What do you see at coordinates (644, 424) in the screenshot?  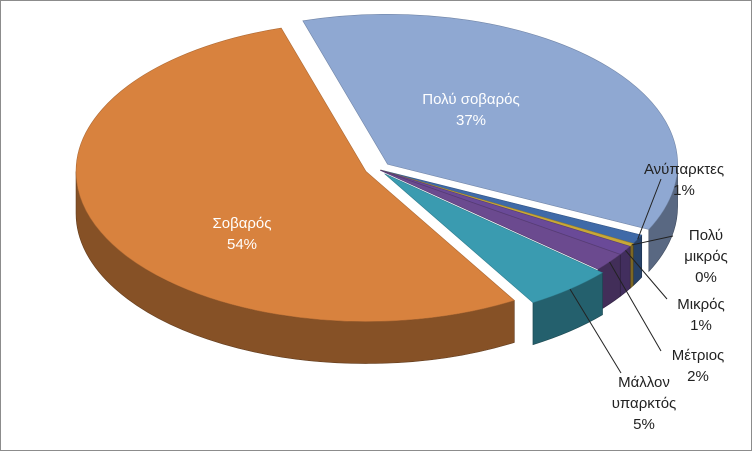 I see `slice-label-mallon-yparktos-value: 5%` at bounding box center [644, 424].